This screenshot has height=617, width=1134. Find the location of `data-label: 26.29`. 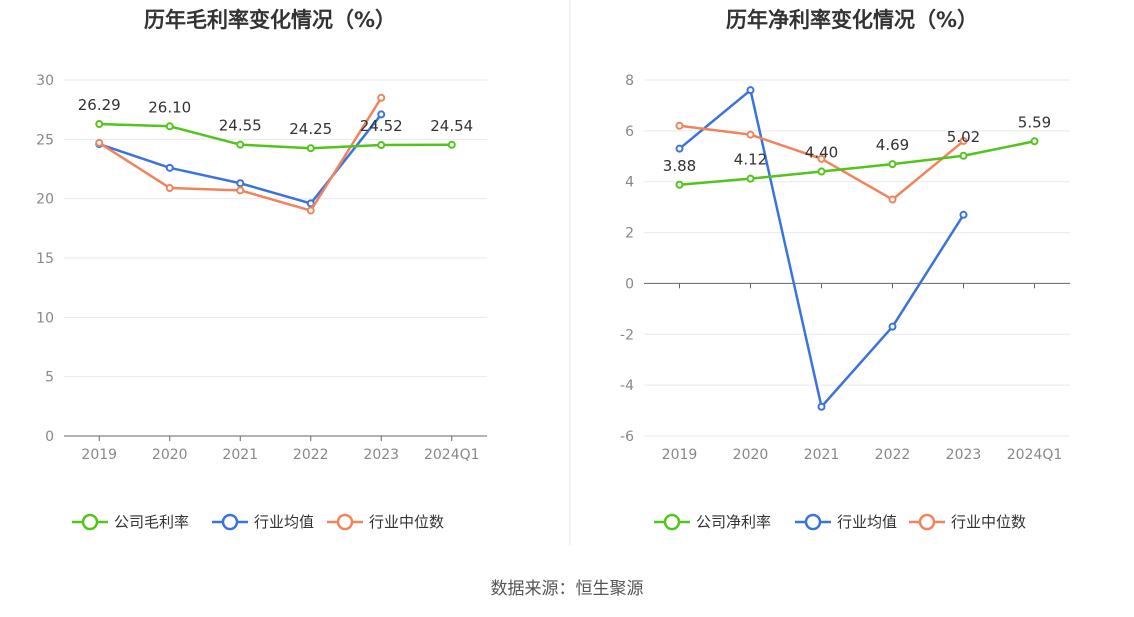

data-label: 26.29 is located at coordinates (99, 105).